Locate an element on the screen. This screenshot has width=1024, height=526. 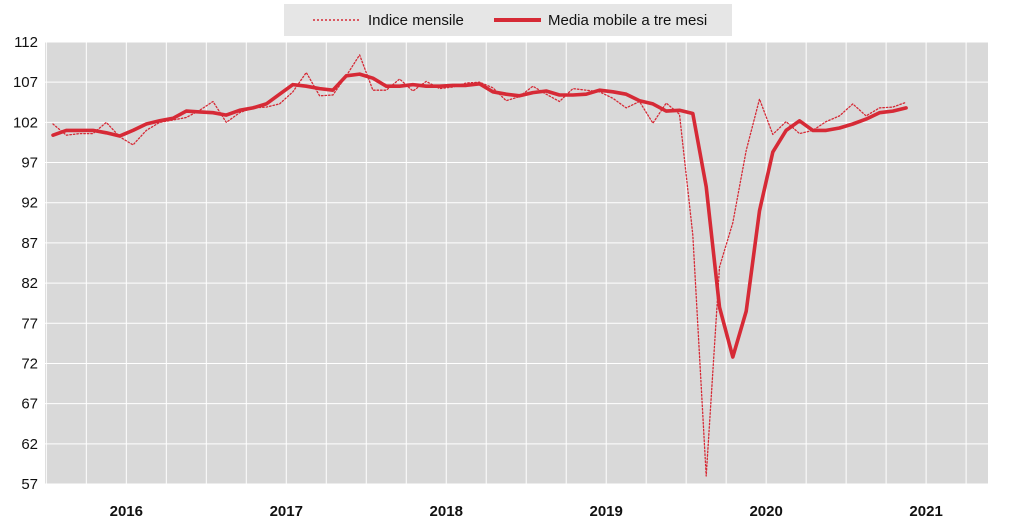
legend-label-indice-mensile: Indice mensile is located at coordinates (416, 20).